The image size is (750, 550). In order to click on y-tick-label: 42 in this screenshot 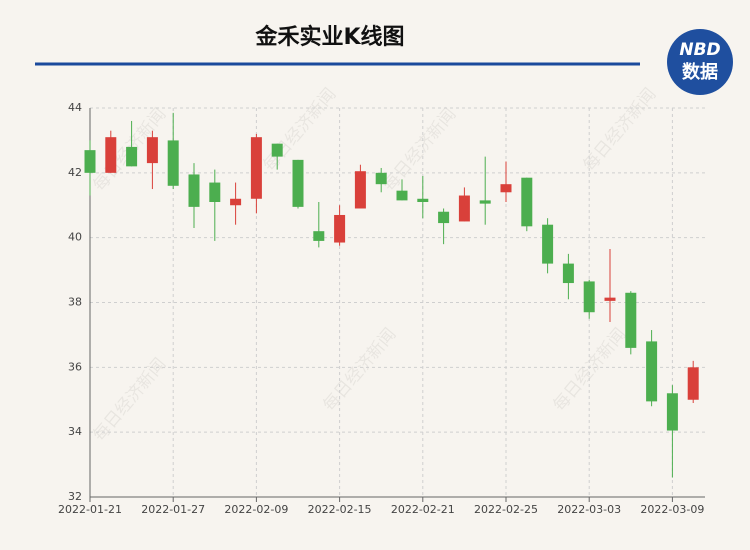, I will do `click(75, 172)`.